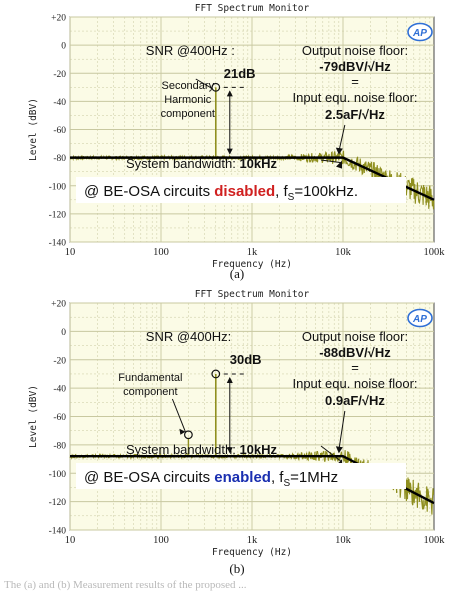 This screenshot has width=474, height=594. Describe the element at coordinates (339, 450) in the screenshot. I see `noise-floor-arrow-head` at that location.